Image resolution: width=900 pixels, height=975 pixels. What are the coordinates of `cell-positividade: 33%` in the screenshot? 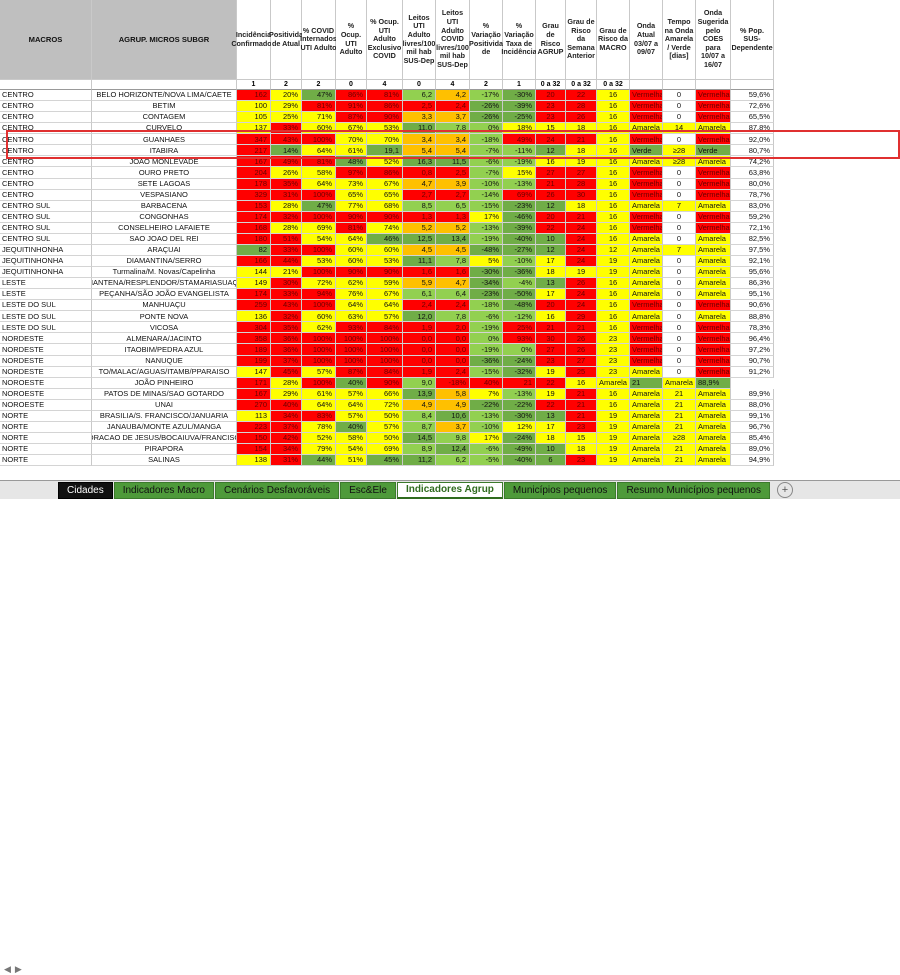 It's located at (286, 129).